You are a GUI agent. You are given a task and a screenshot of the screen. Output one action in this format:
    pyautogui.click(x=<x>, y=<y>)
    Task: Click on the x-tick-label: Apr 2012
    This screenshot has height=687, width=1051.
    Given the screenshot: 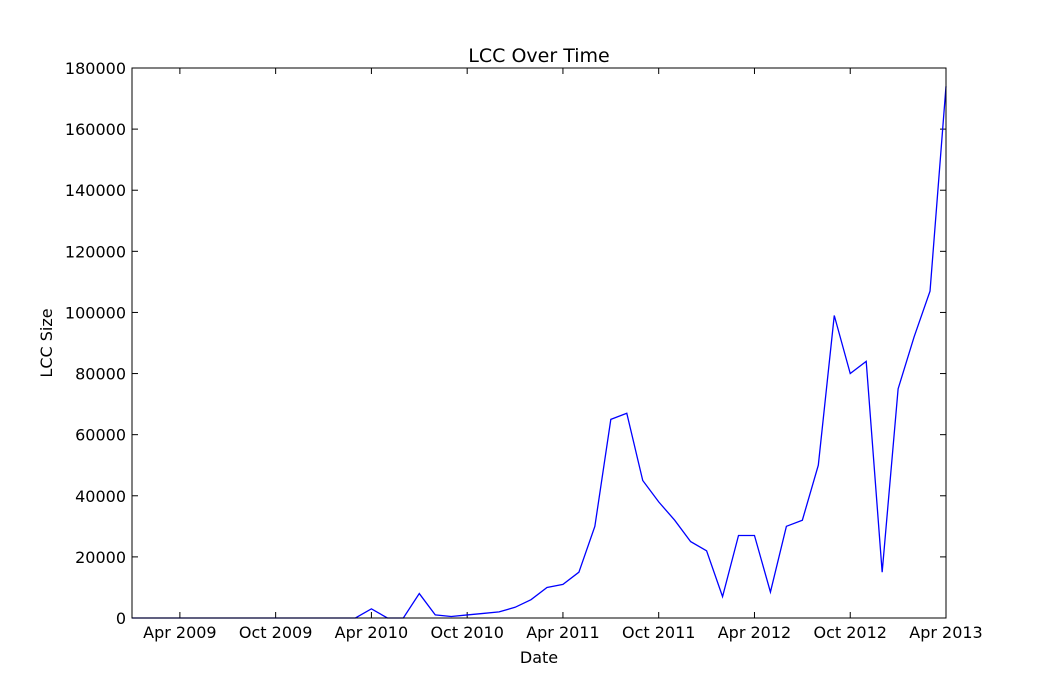 What is the action you would take?
    pyautogui.click(x=754, y=632)
    